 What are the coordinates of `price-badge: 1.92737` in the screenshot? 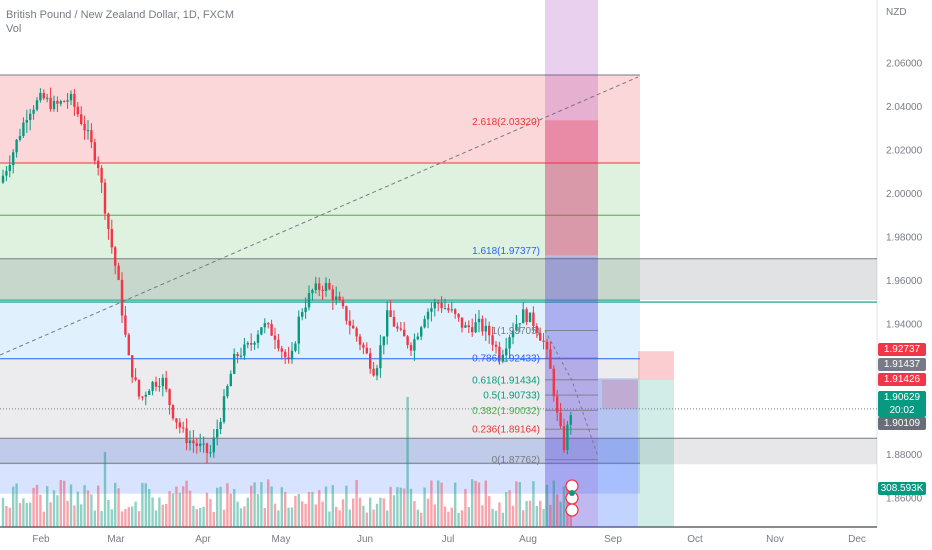 It's located at (902, 349).